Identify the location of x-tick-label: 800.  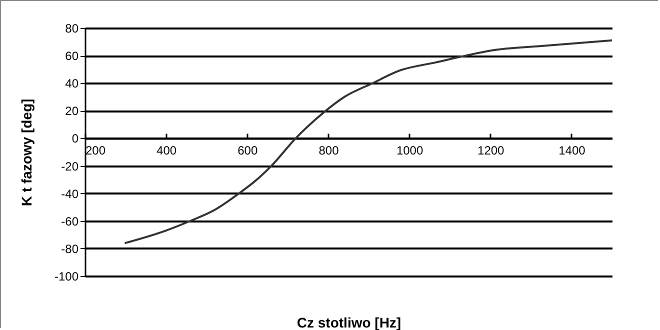
(329, 151).